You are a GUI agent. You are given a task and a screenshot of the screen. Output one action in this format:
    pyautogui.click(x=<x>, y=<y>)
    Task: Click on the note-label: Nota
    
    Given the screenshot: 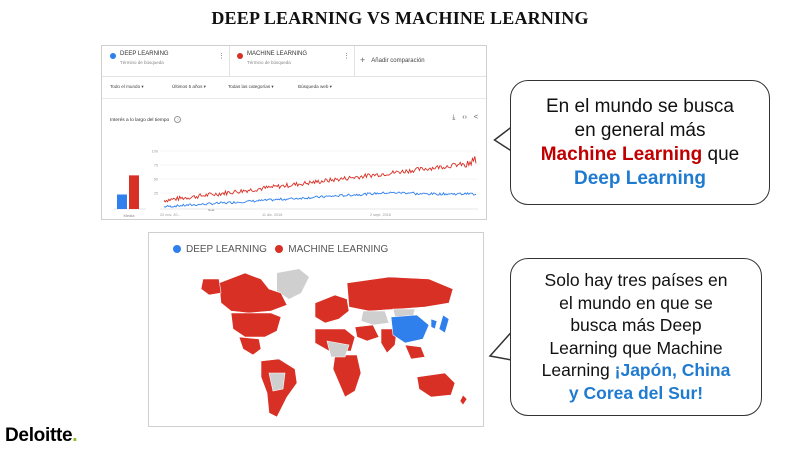 What is the action you would take?
    pyautogui.click(x=211, y=210)
    